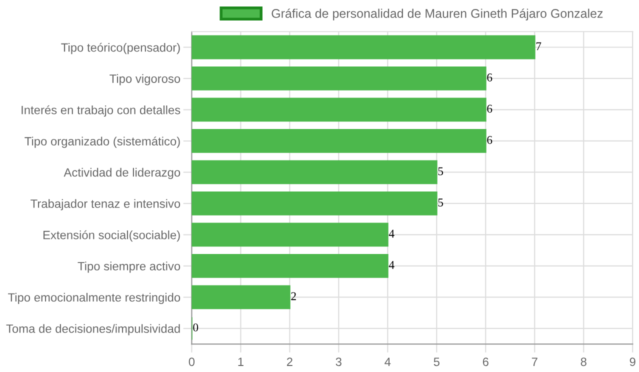 Image resolution: width=639 pixels, height=372 pixels. Describe the element at coordinates (633, 362) in the screenshot. I see `x-tick-label: 9` at that location.